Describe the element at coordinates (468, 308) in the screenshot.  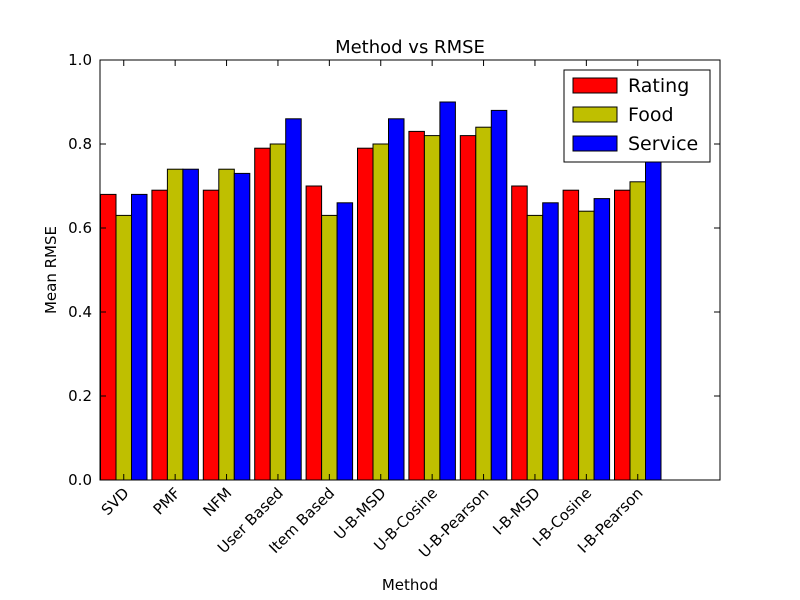
I see `bar-rating-u-b-pearson` at that location.